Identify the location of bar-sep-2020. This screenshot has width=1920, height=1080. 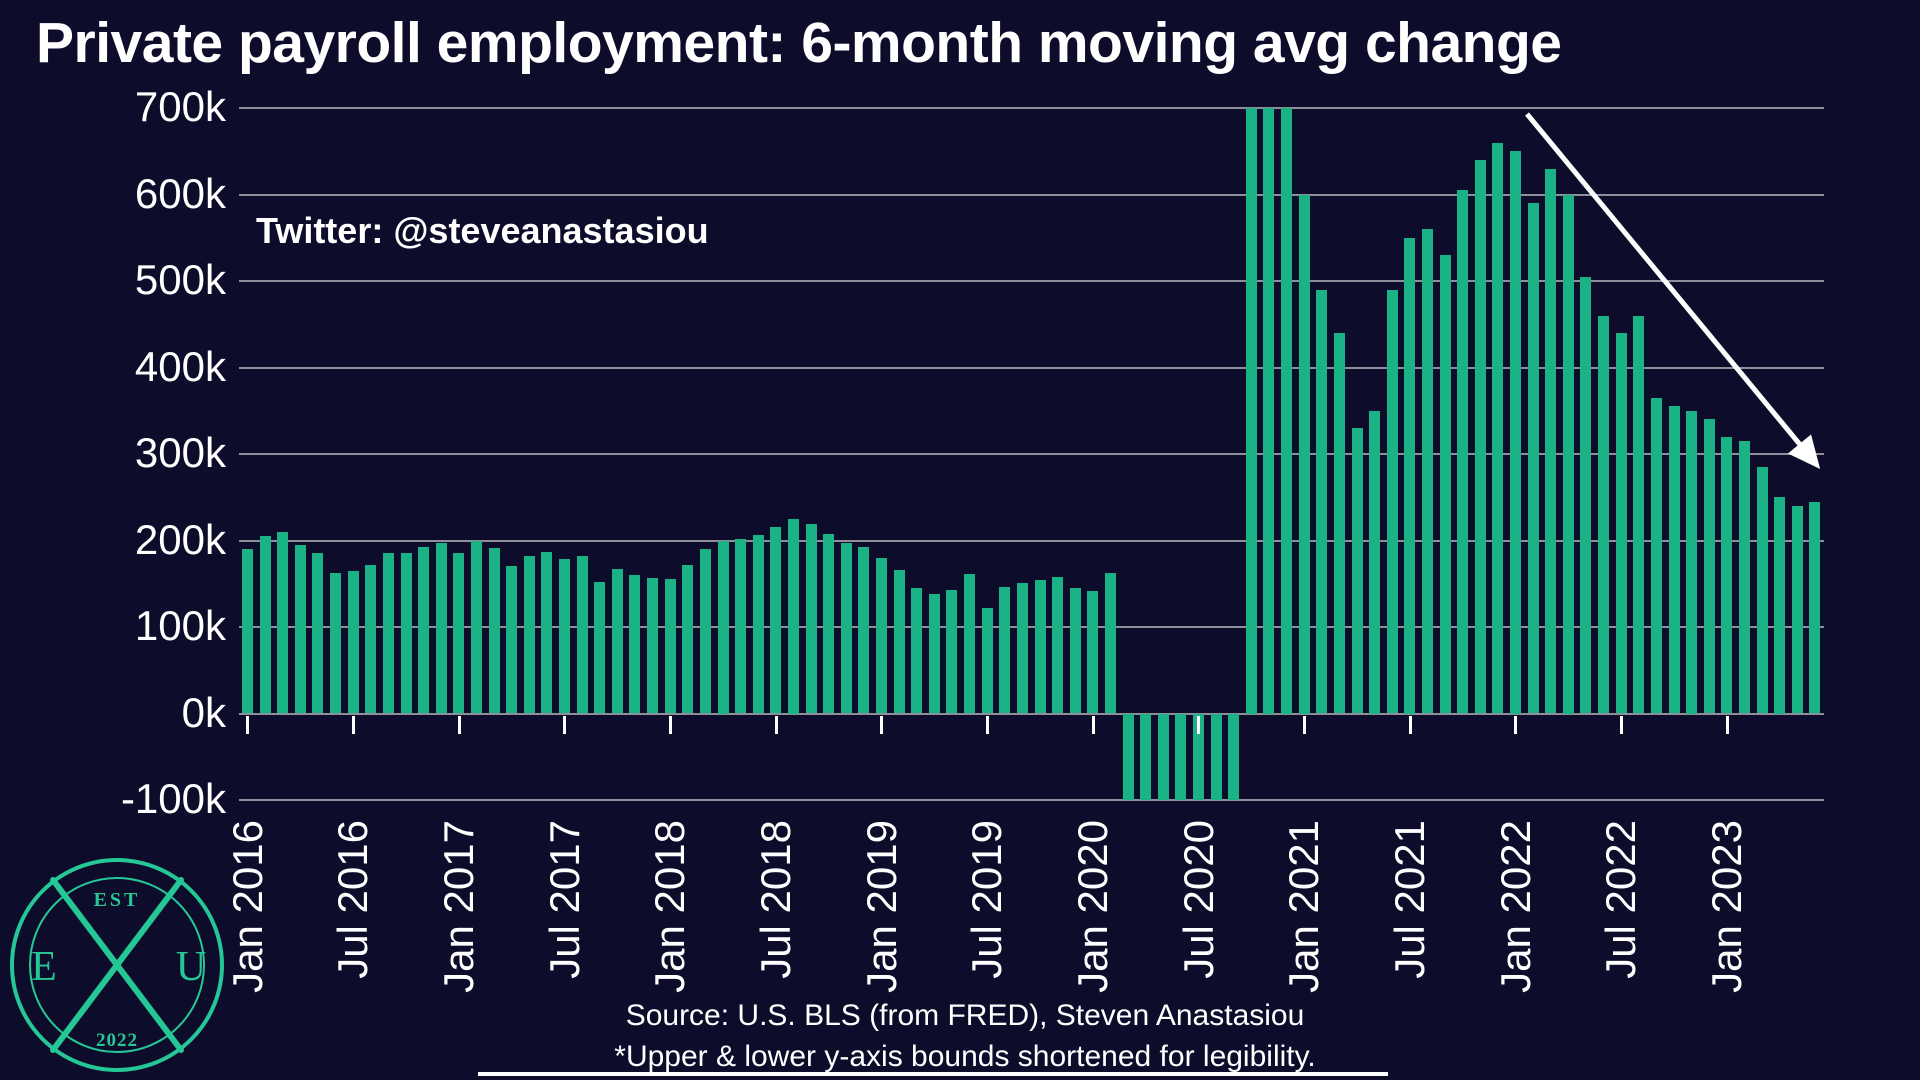
(1234, 756).